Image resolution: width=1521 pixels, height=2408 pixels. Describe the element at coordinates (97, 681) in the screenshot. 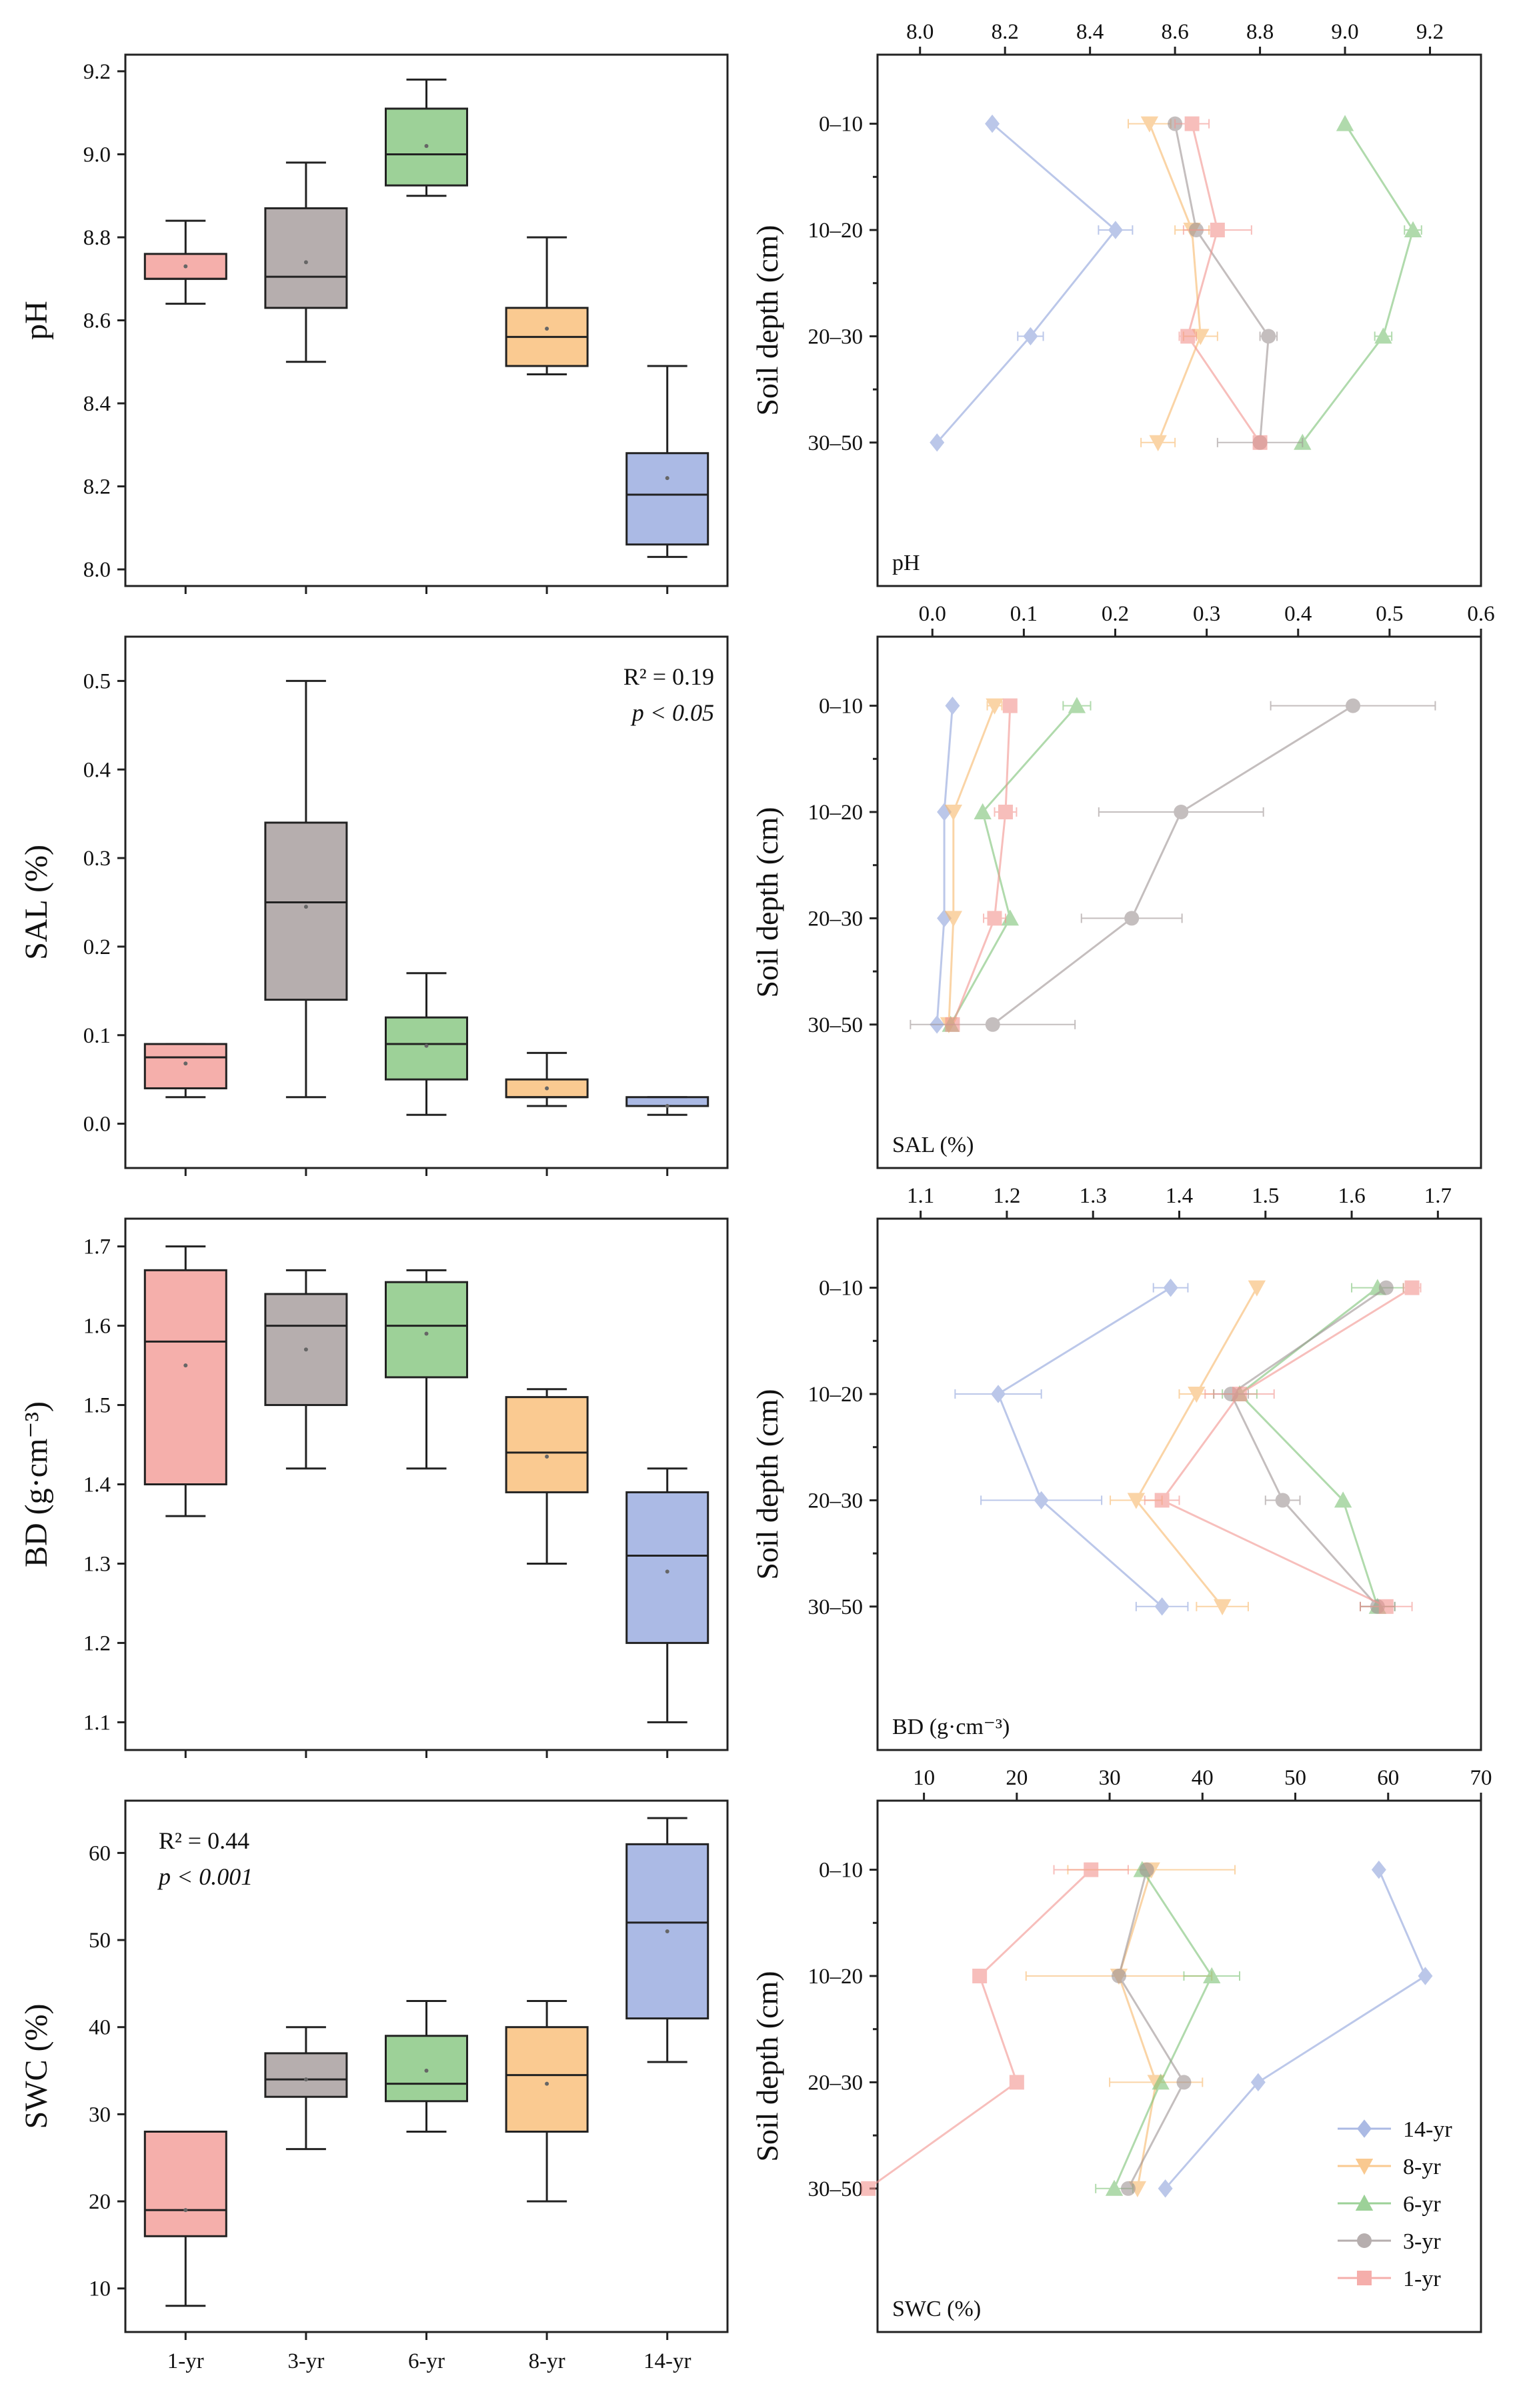

I see `y-tick-label: 0.5` at that location.